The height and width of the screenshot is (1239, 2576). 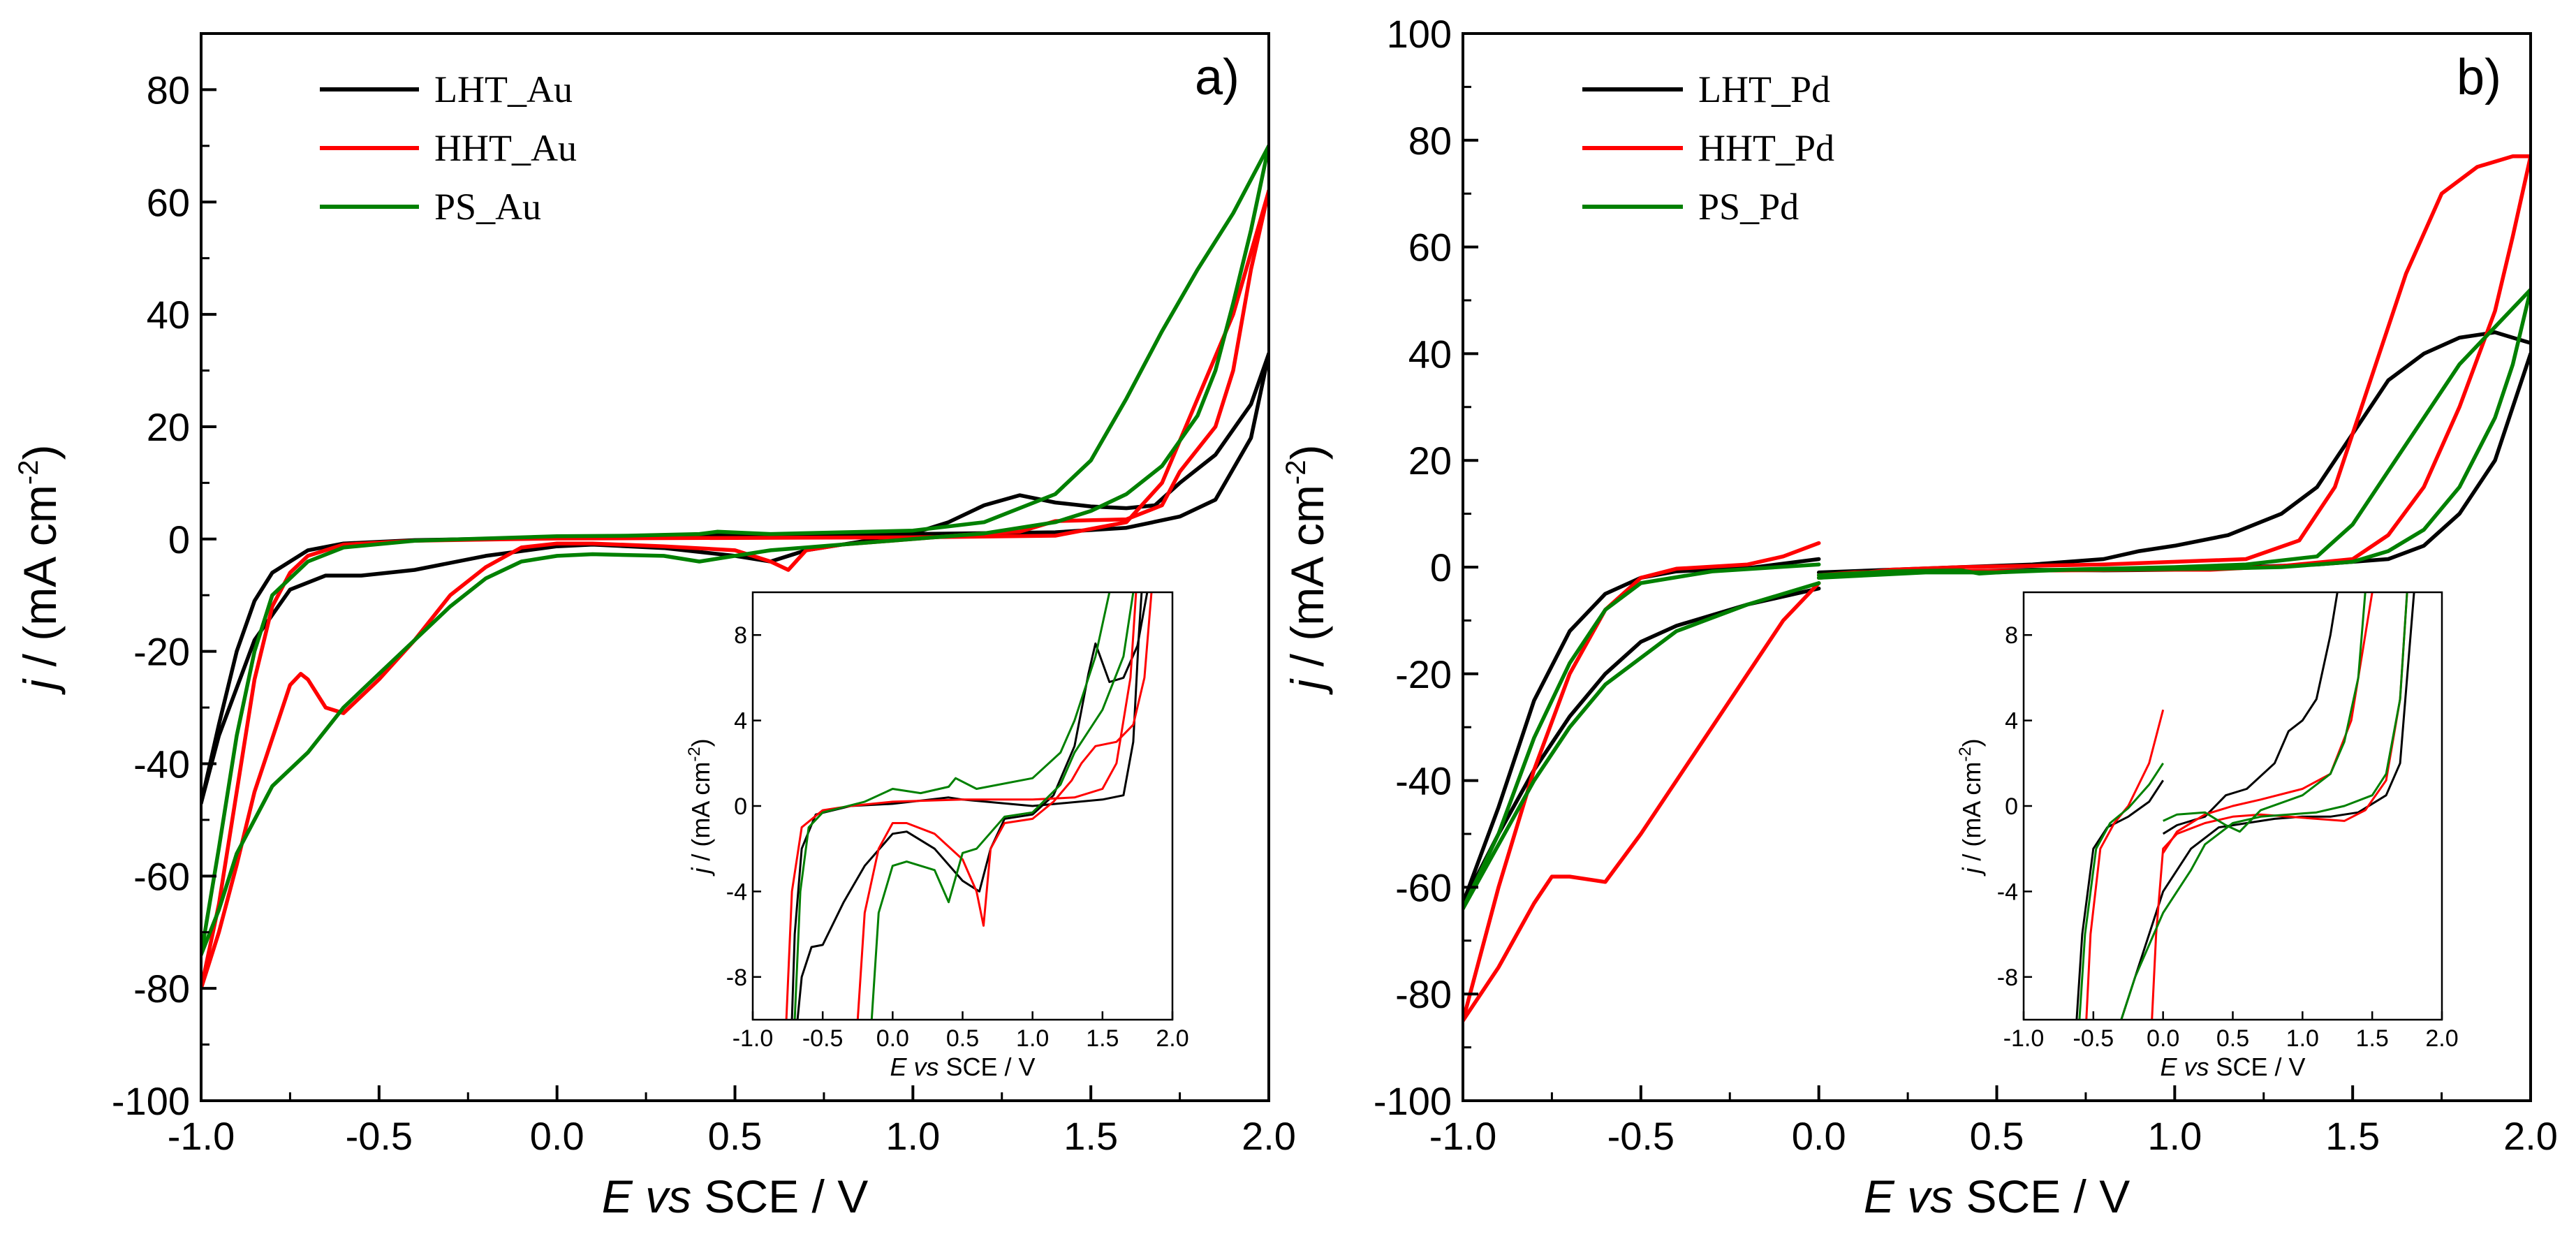 What do you see at coordinates (1965, 754) in the screenshot?
I see `inset-y-axis-label-sup: -2` at bounding box center [1965, 754].